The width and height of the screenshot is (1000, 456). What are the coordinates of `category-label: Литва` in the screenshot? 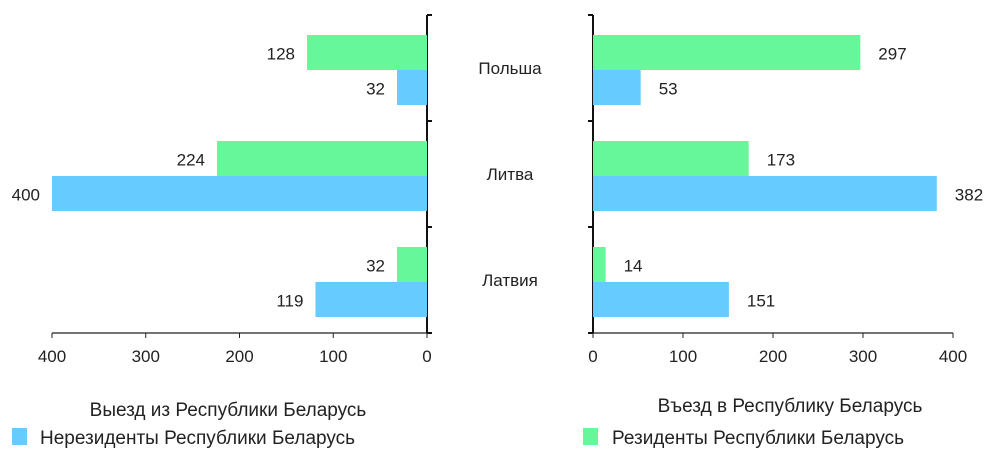 It's located at (510, 174).